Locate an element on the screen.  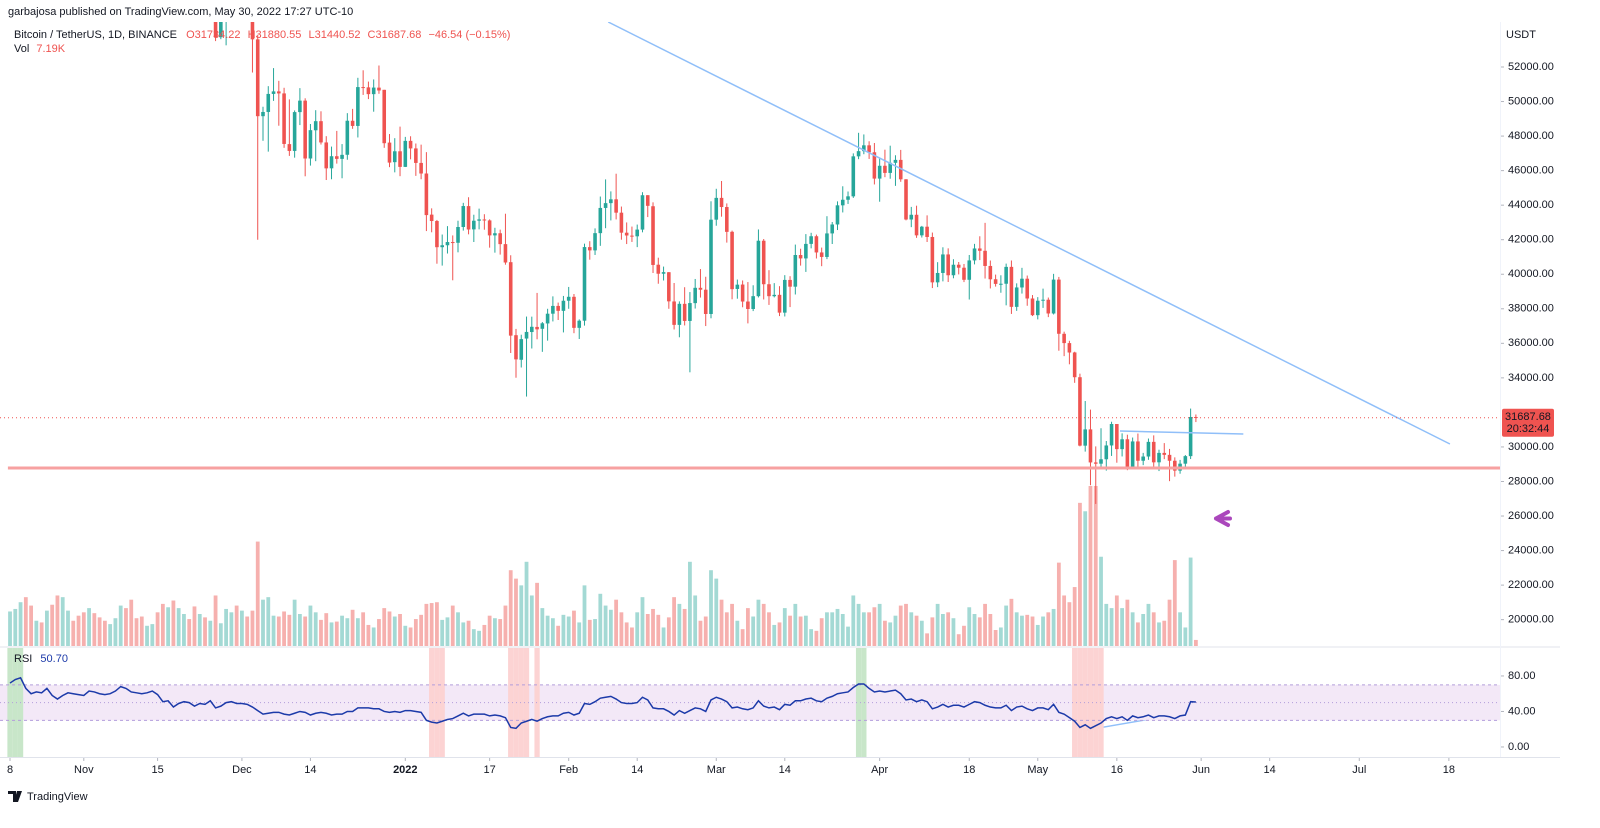
volume-legend: Vol 7.19K is located at coordinates (40, 49).